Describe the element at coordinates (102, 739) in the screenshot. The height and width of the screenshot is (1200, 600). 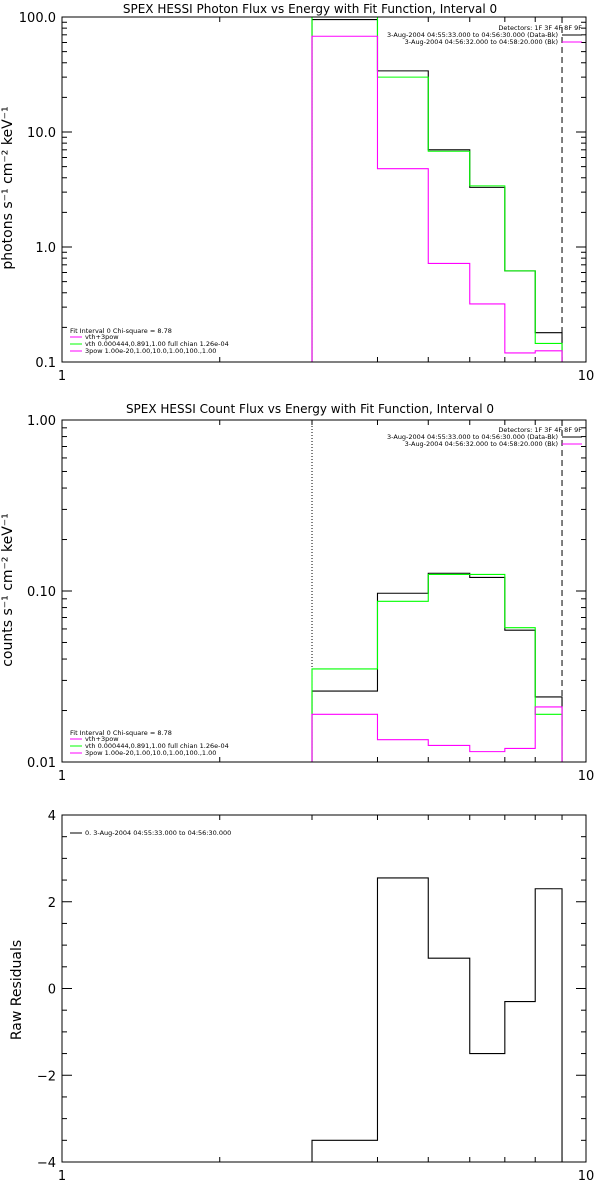
I see `panel2-fit-line-1: vth+3pow` at that location.